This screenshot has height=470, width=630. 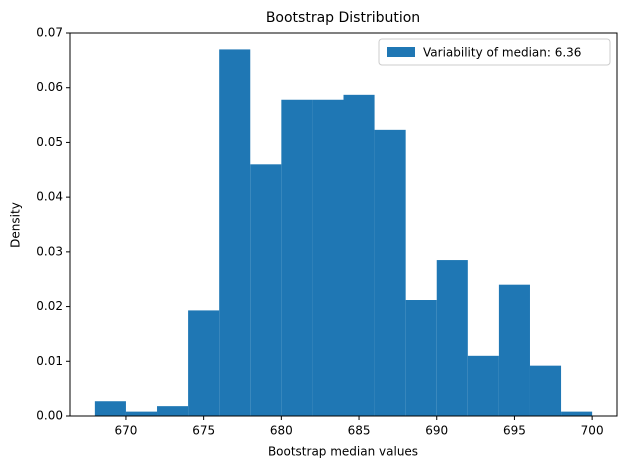 What do you see at coordinates (49, 361) in the screenshot?
I see `y-tick-label: 0.01` at bounding box center [49, 361].